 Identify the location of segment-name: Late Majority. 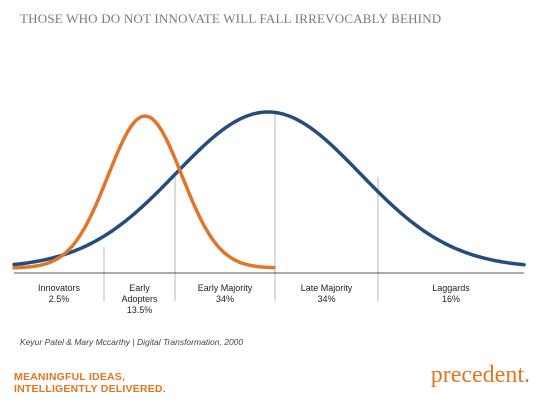
(326, 288).